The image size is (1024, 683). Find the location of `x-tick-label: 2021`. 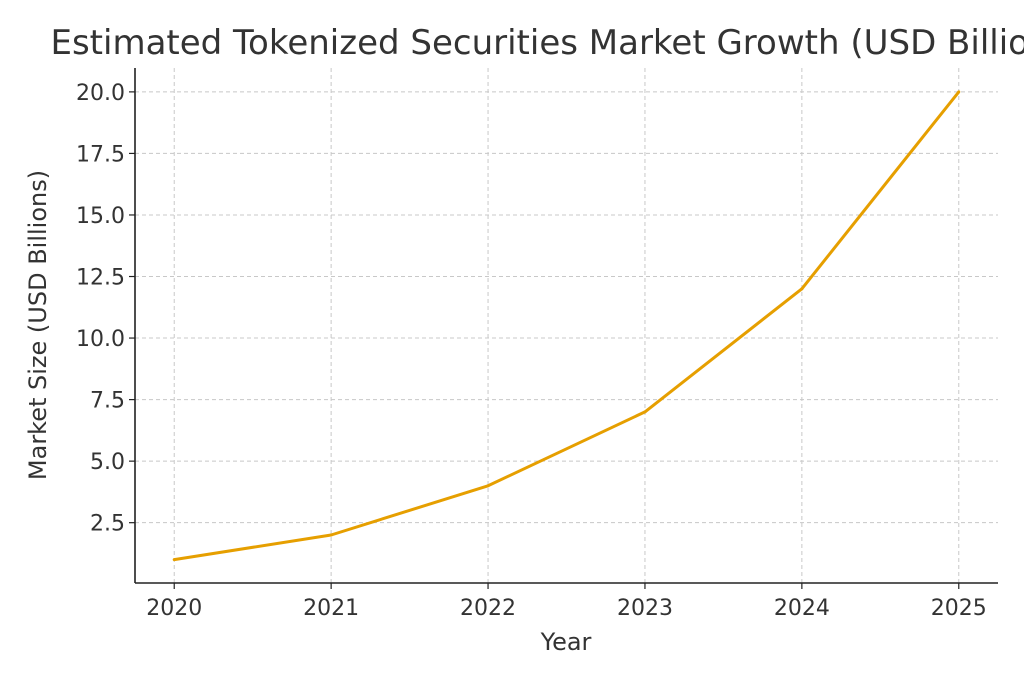

x-tick-label: 2021 is located at coordinates (331, 608).